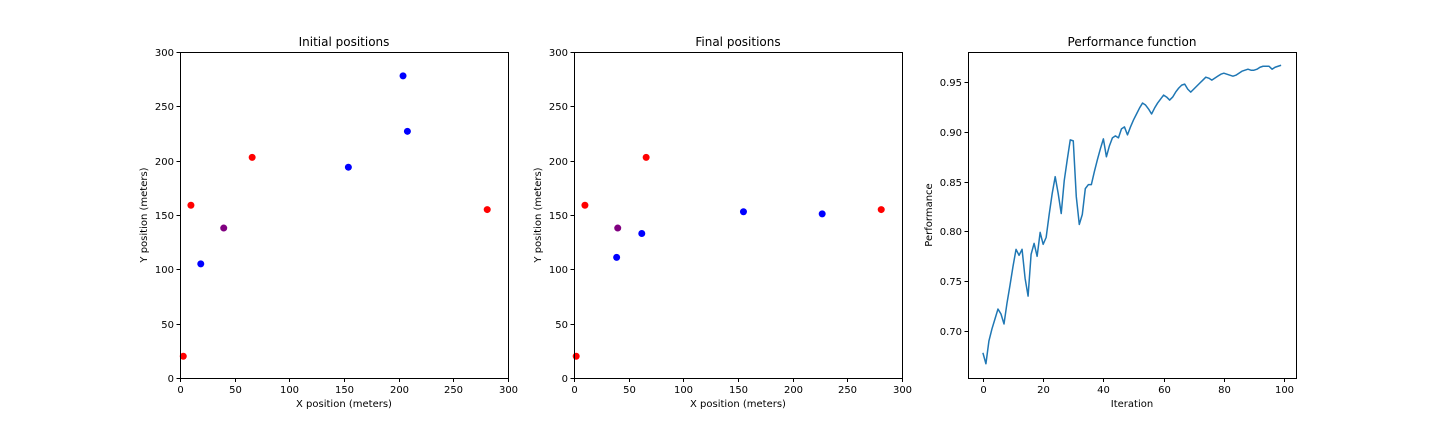 The height and width of the screenshot is (432, 1440). Describe the element at coordinates (951, 183) in the screenshot. I see `y-tick-label: 0.85` at that location.